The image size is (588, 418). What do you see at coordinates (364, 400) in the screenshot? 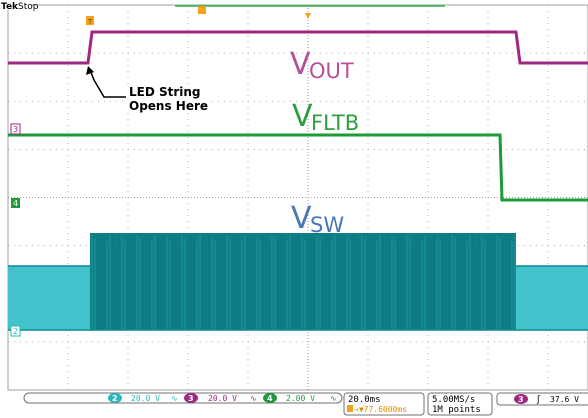
I see `svg-text: 20.0ms` at bounding box center [364, 400].